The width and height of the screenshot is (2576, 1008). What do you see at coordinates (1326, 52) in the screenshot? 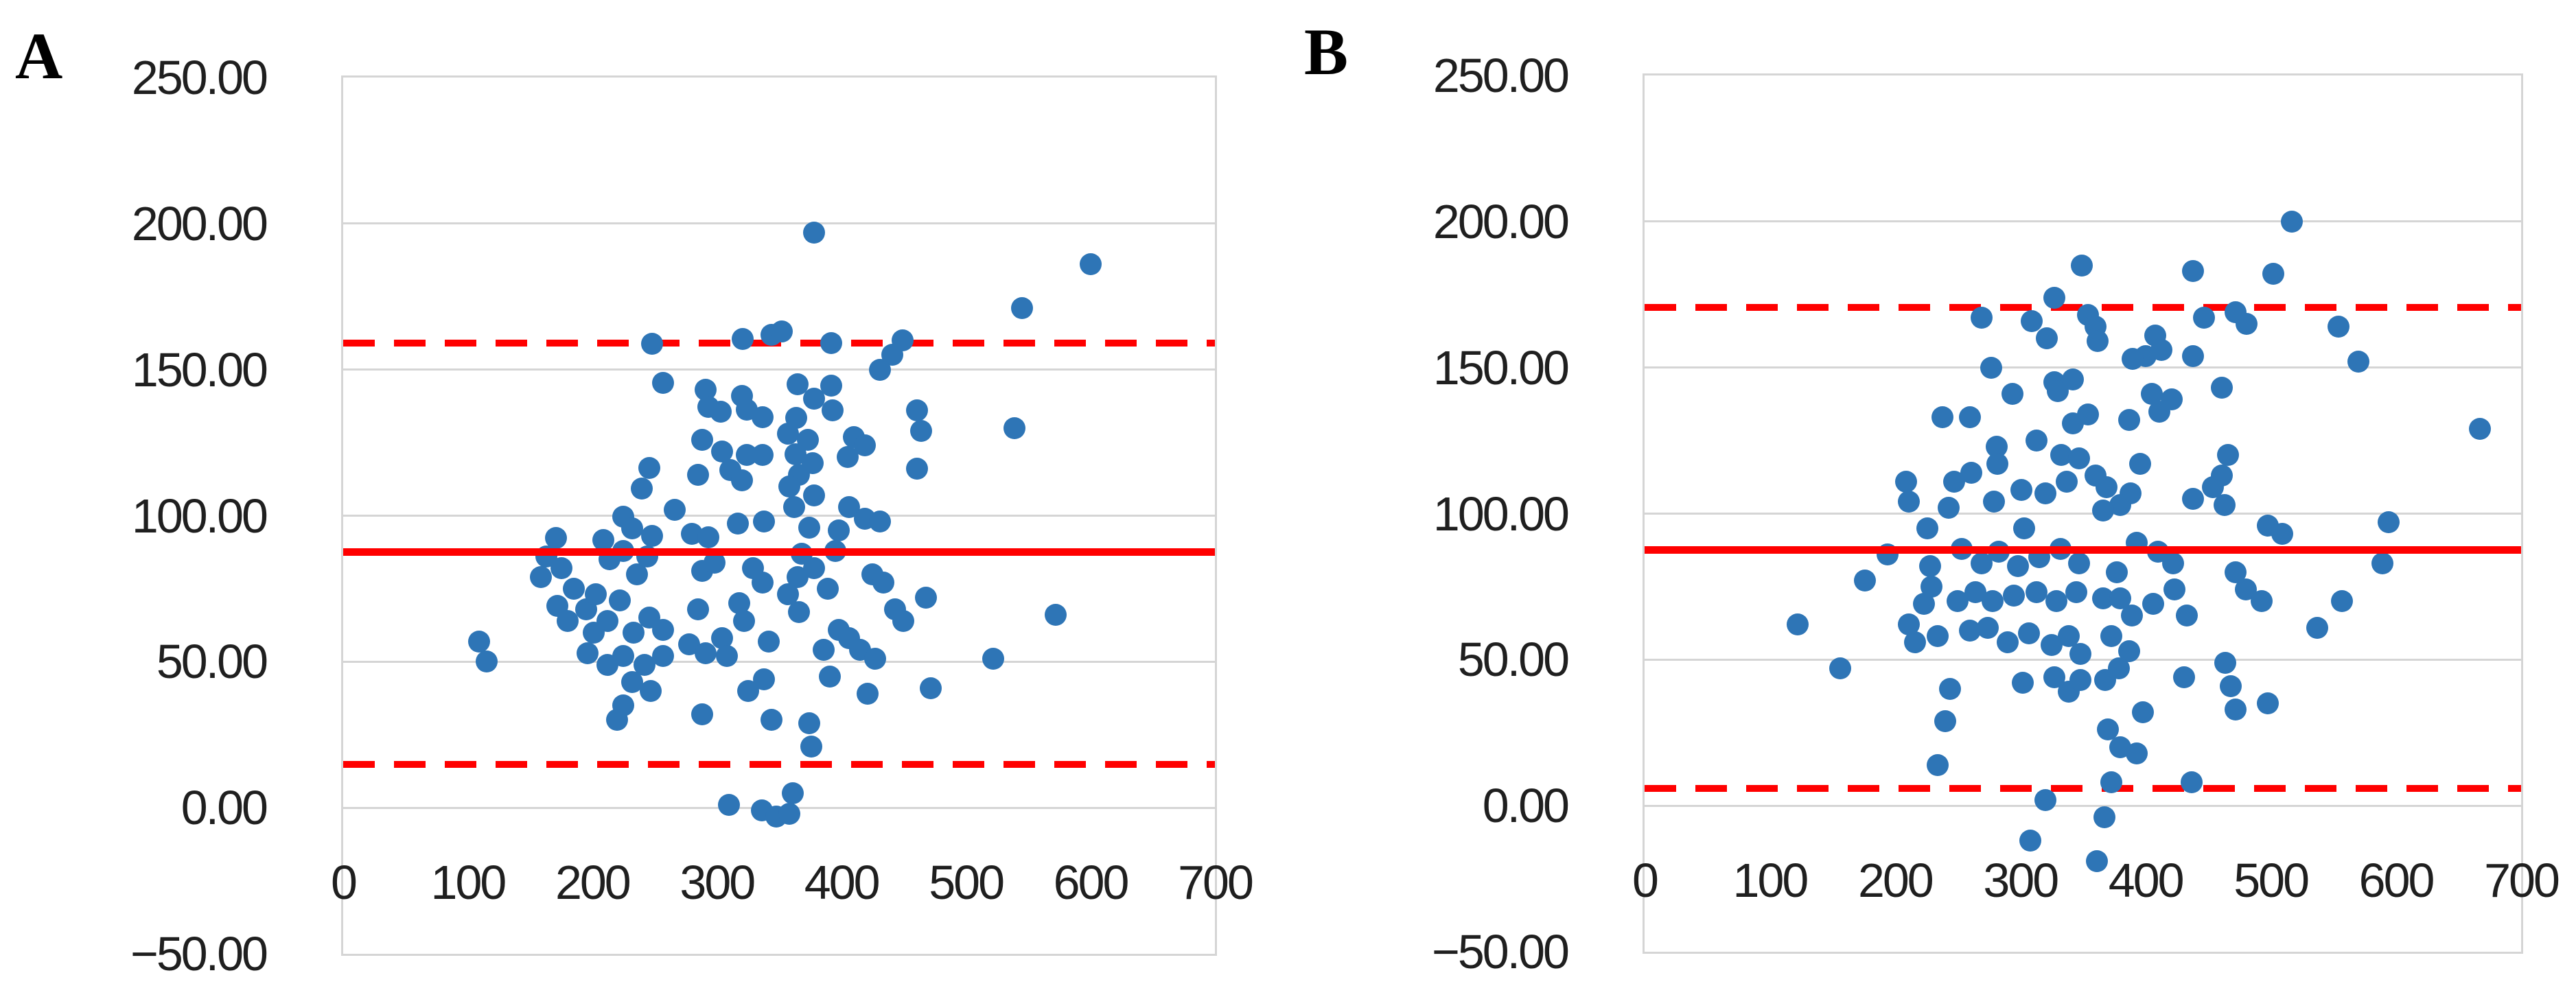
I see `panel-b-label: B` at bounding box center [1326, 52].